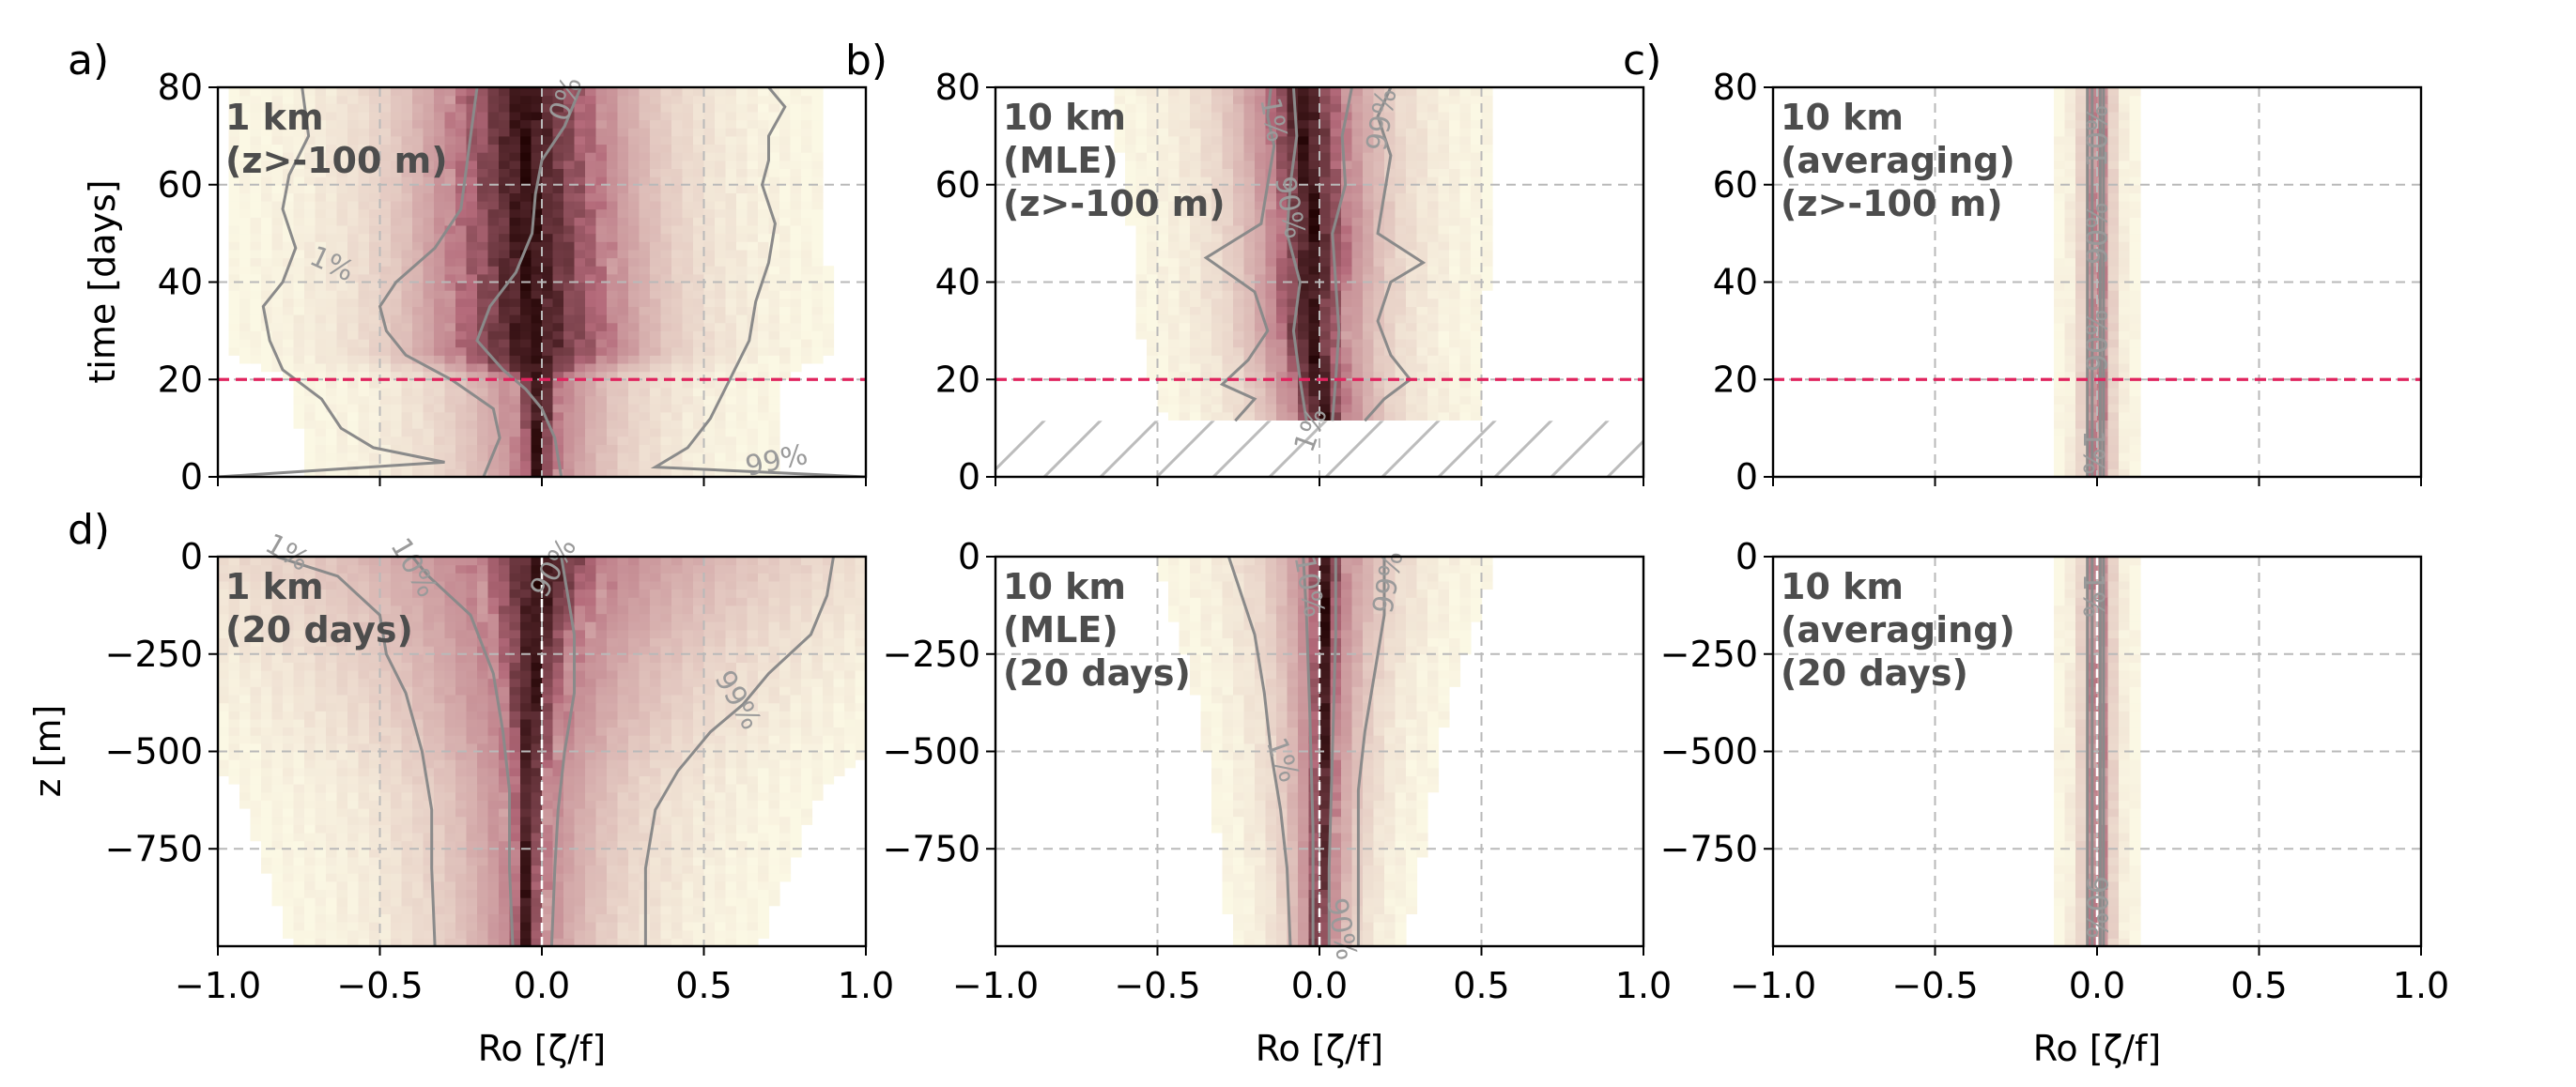 Image resolution: width=2576 pixels, height=1087 pixels. What do you see at coordinates (1303, 254) in the screenshot?
I see `heatmap-b` at bounding box center [1303, 254].